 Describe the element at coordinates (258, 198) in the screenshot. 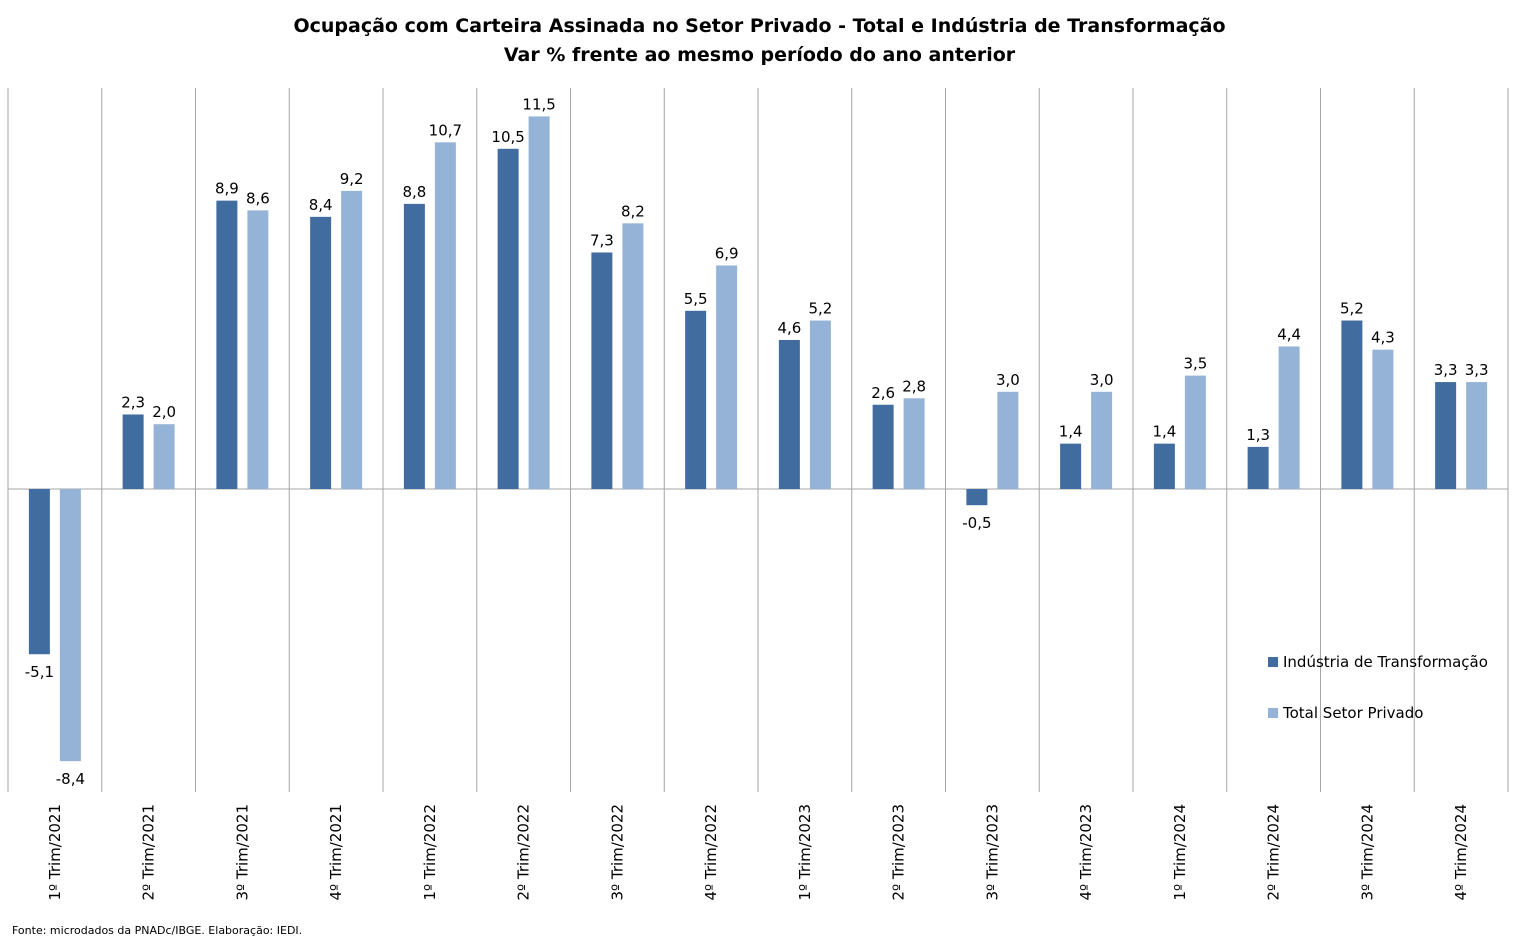

I see `data-label-total: 8,6` at that location.